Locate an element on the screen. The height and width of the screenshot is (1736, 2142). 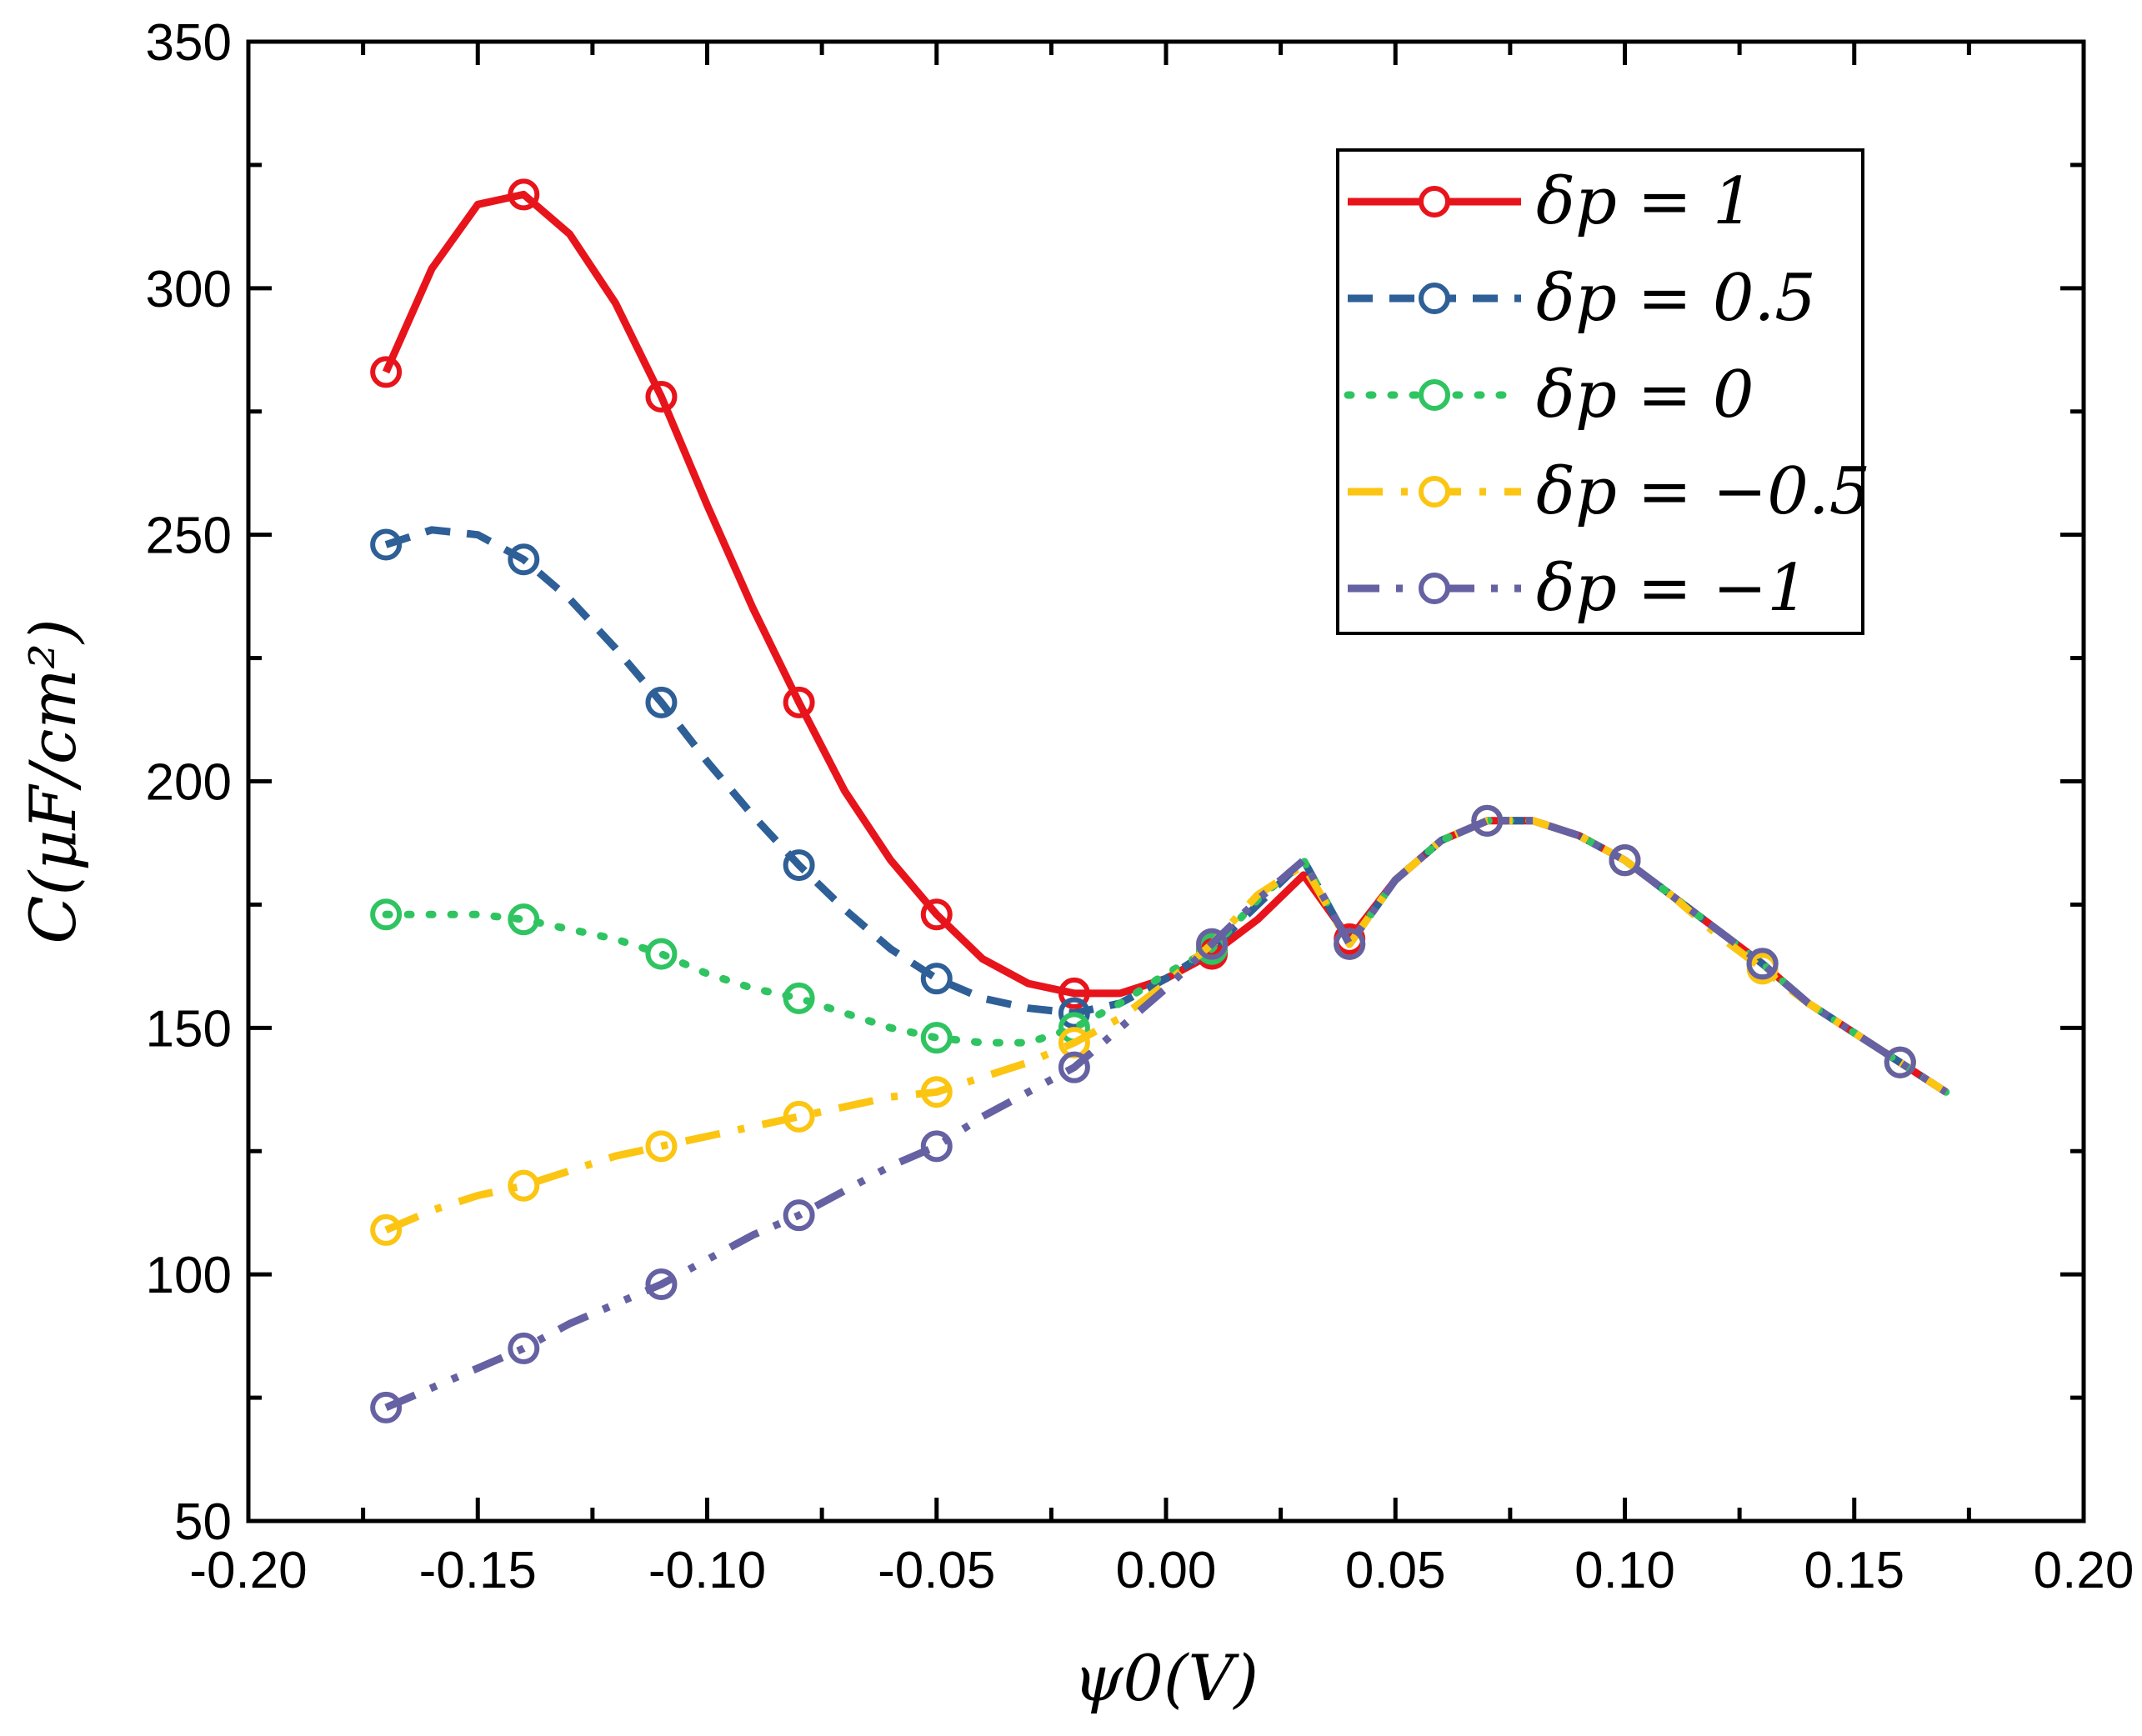
legend-entry-delta-p-0: δp = 0 is located at coordinates (1549, 396).